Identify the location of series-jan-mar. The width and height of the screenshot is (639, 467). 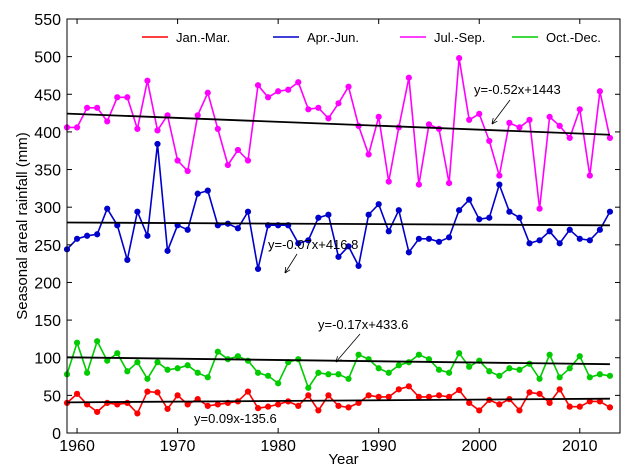
(338, 400).